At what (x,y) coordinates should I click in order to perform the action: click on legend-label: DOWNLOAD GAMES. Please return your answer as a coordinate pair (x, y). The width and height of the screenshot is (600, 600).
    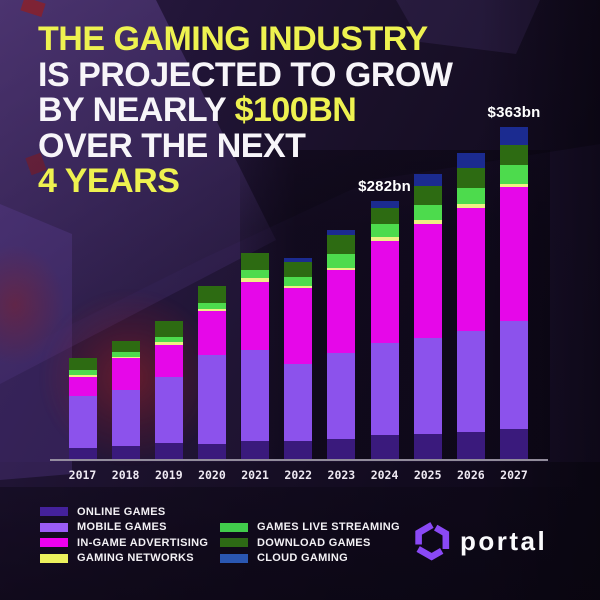
    Looking at the image, I should click on (314, 542).